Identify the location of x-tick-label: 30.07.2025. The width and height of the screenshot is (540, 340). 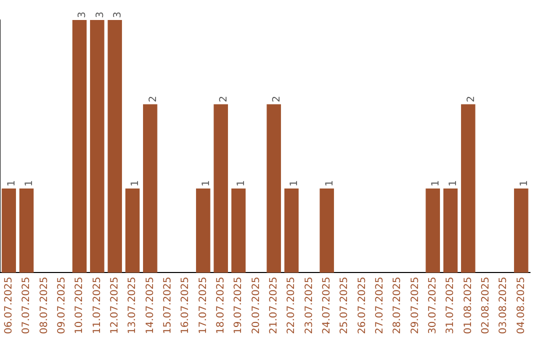
(432, 305).